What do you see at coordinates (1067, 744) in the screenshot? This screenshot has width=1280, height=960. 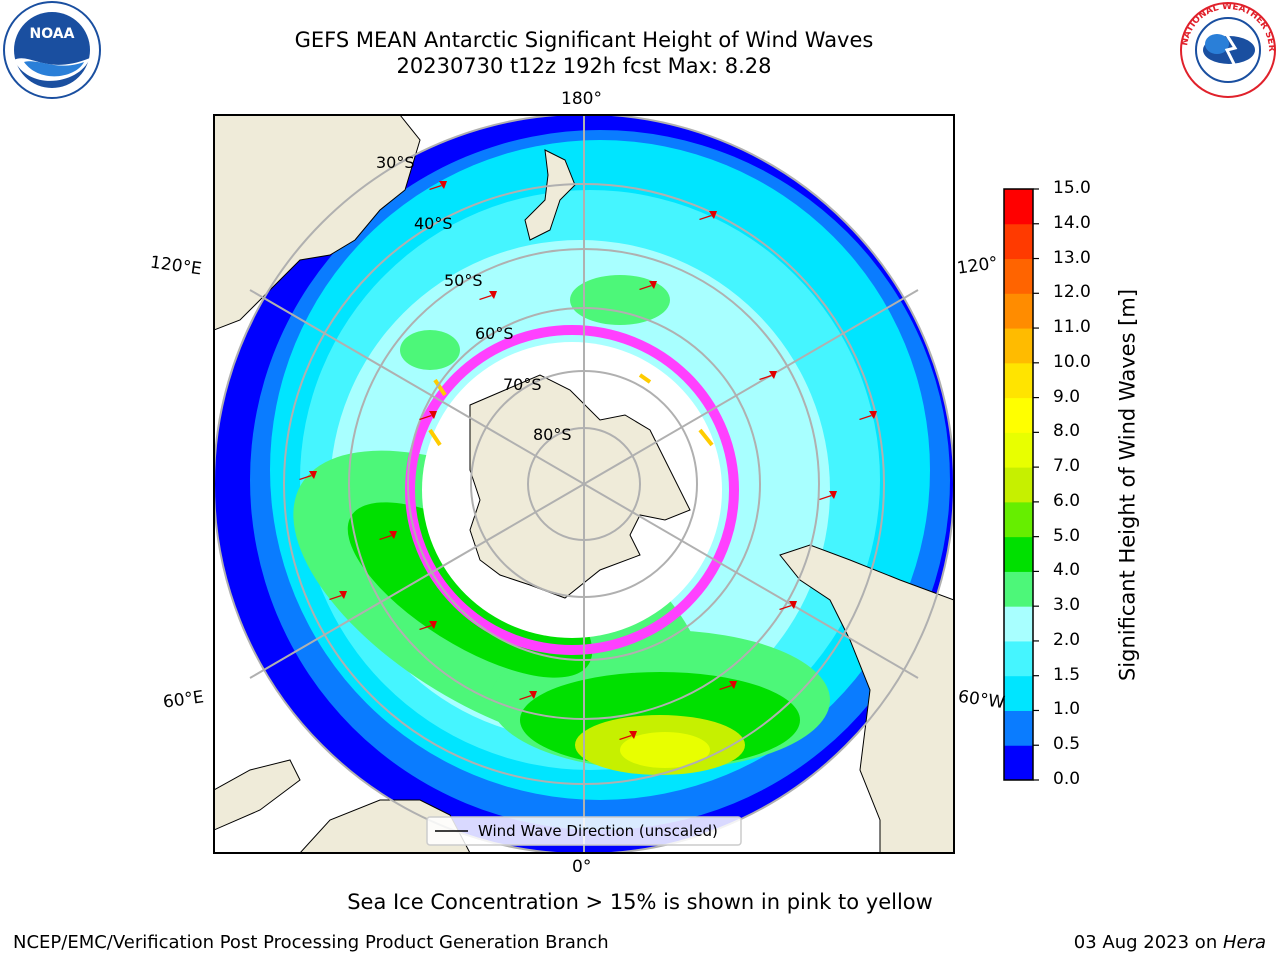 I see `colorbar-tick-label: 0.5` at bounding box center [1067, 744].